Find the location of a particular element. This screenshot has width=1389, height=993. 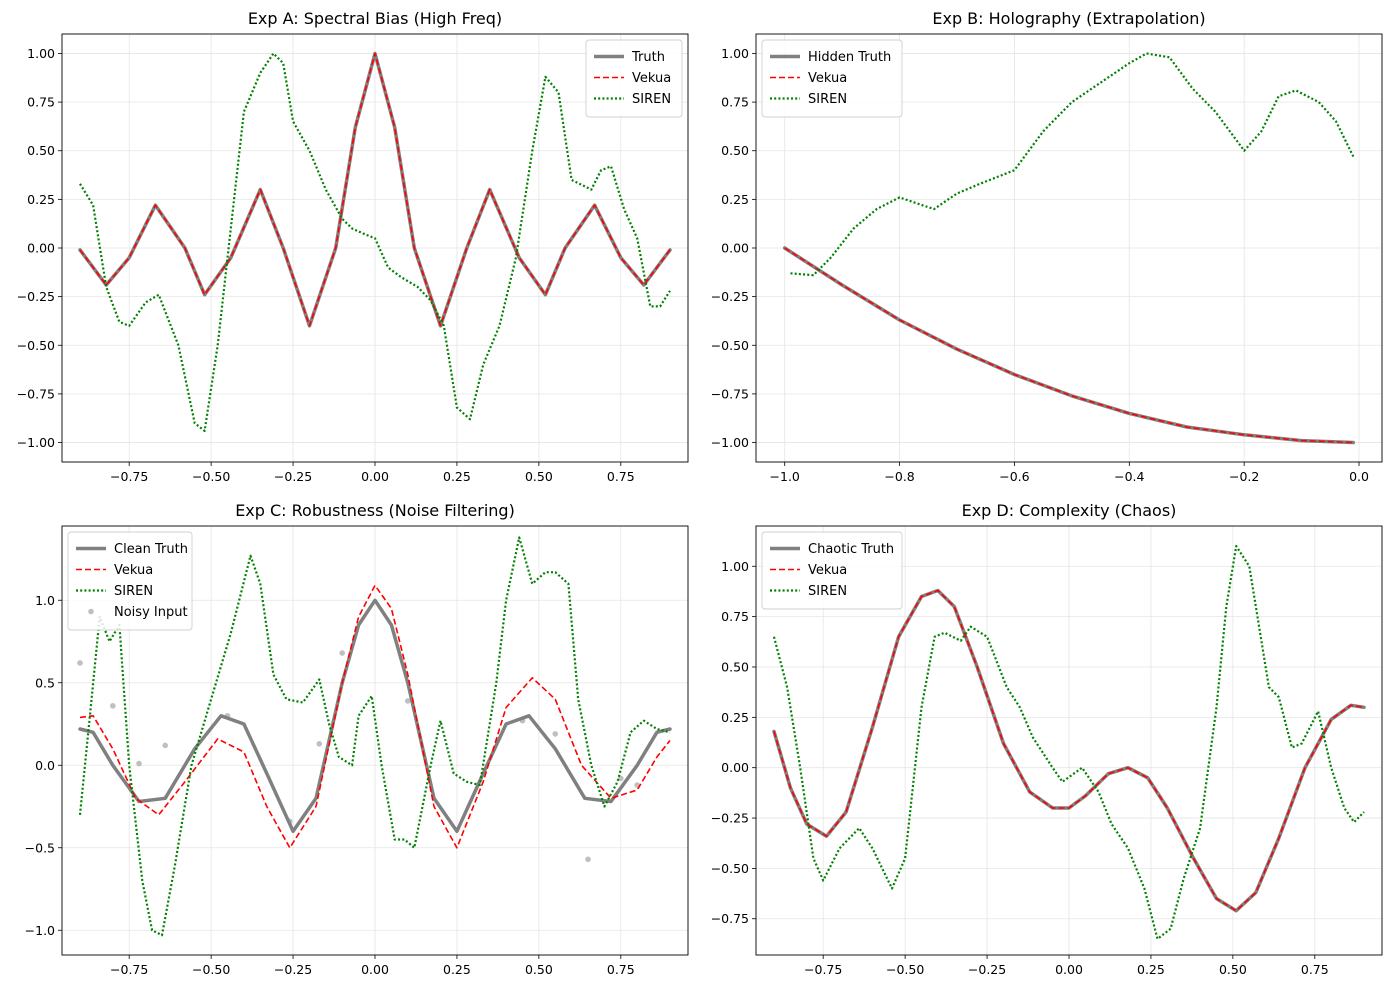

legend-marker is located at coordinates (91, 611).